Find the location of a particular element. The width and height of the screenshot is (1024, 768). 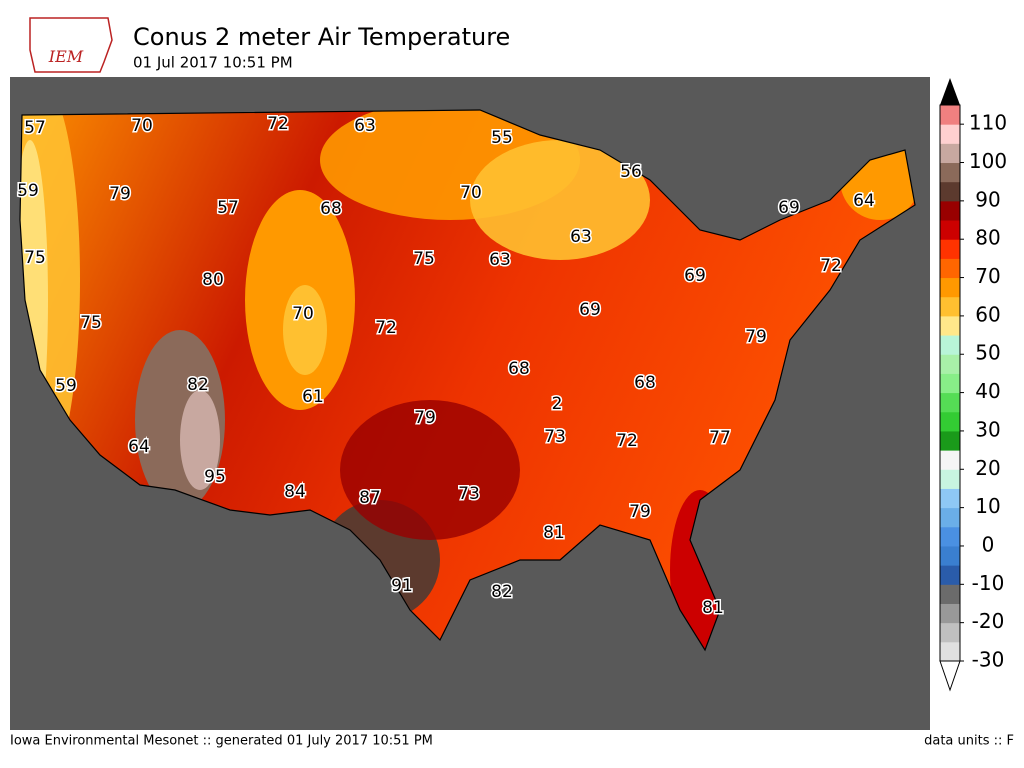

colorbar-frame is located at coordinates (950, 383).